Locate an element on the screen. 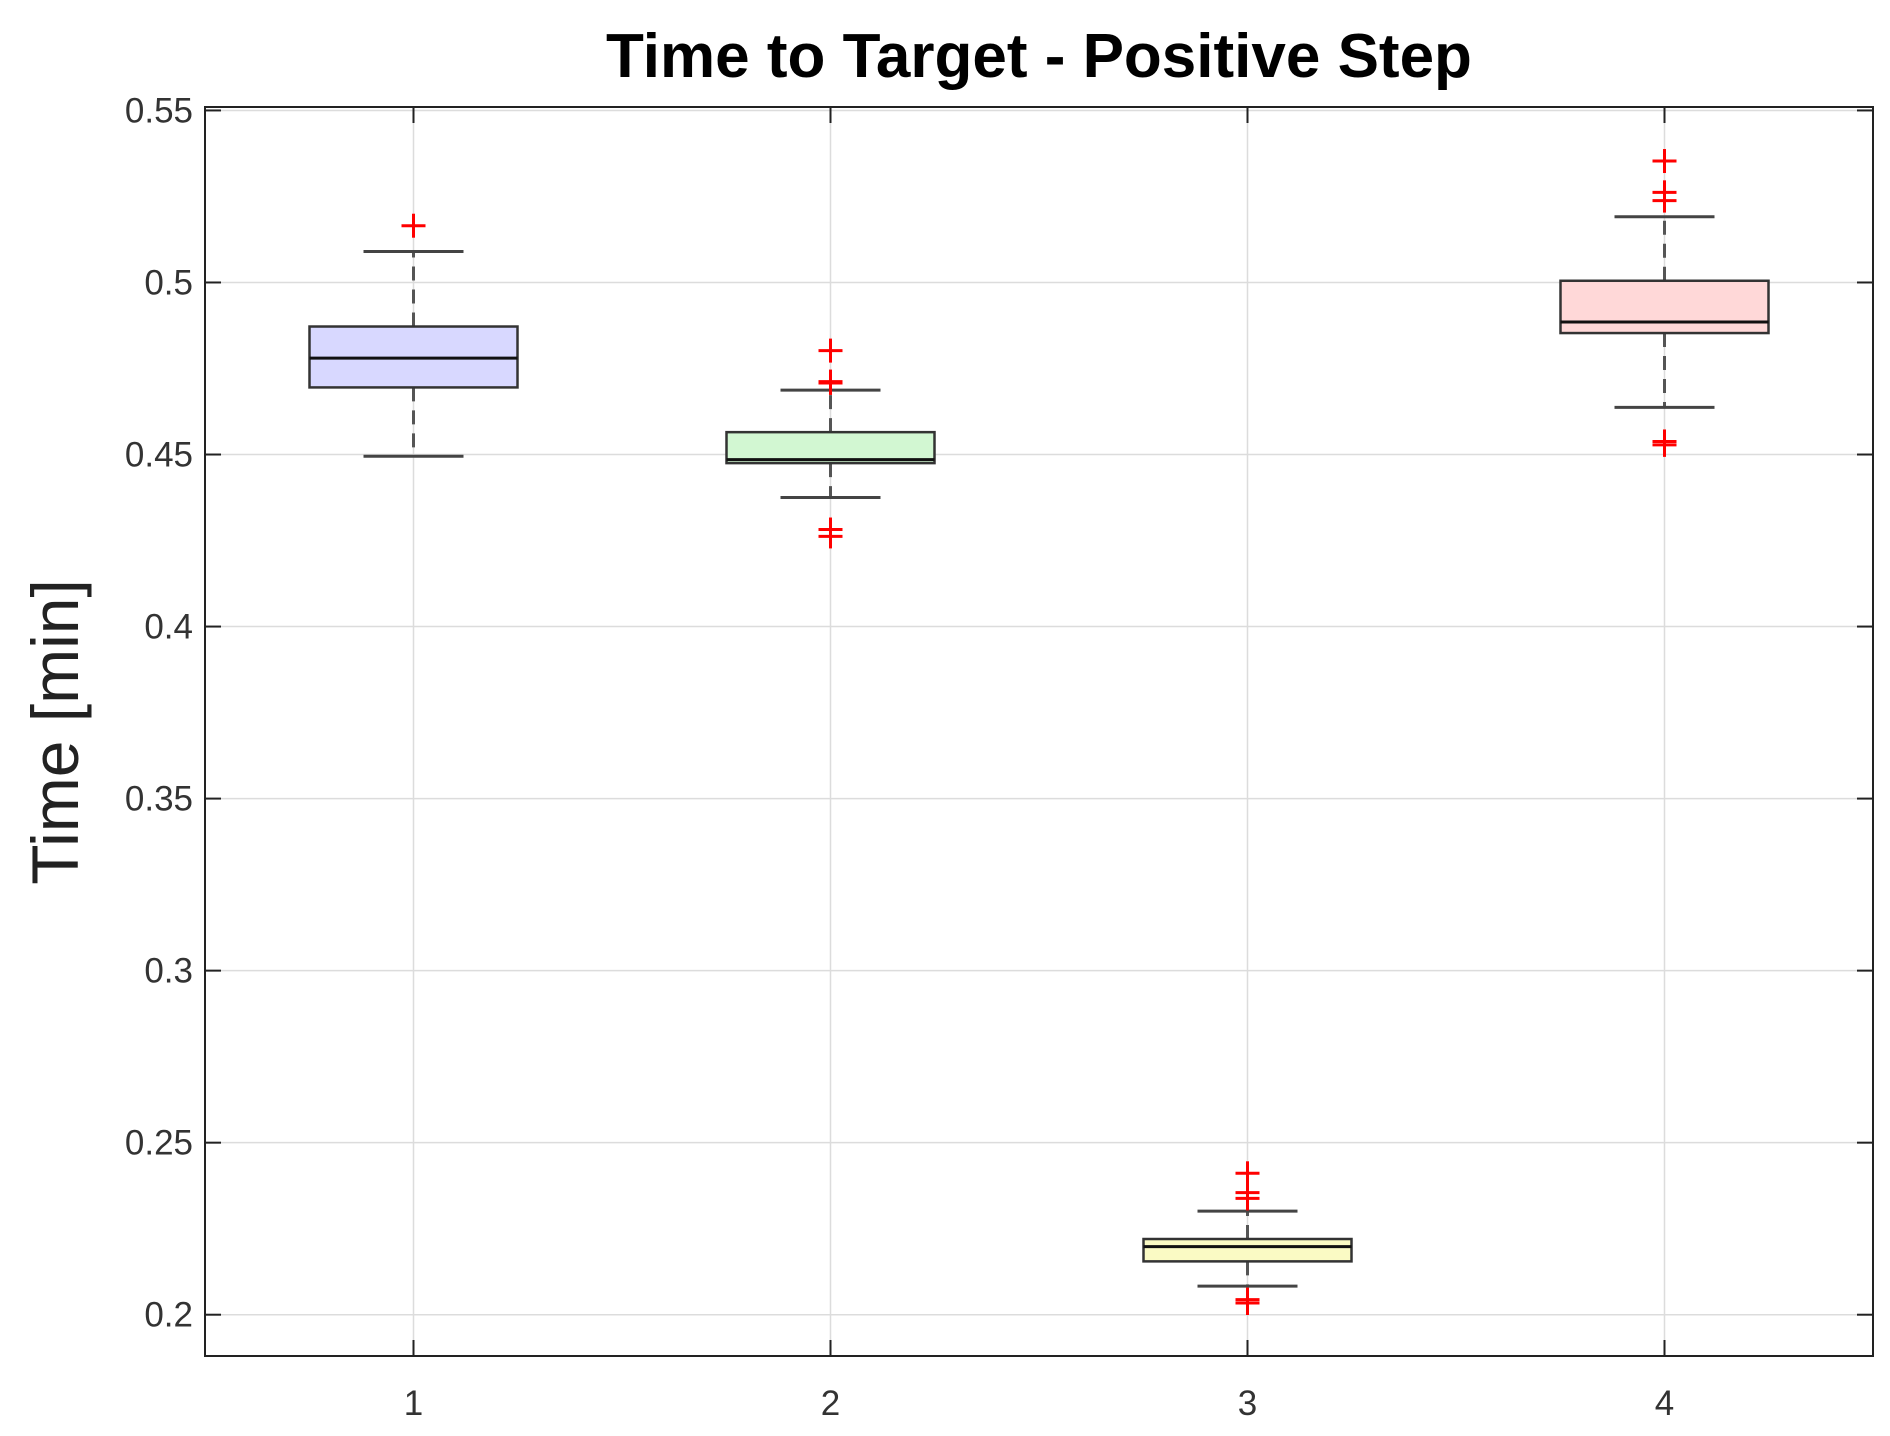 Image resolution: width=1890 pixels, height=1436 pixels. y-tick-label: 0.4 is located at coordinates (168, 627).